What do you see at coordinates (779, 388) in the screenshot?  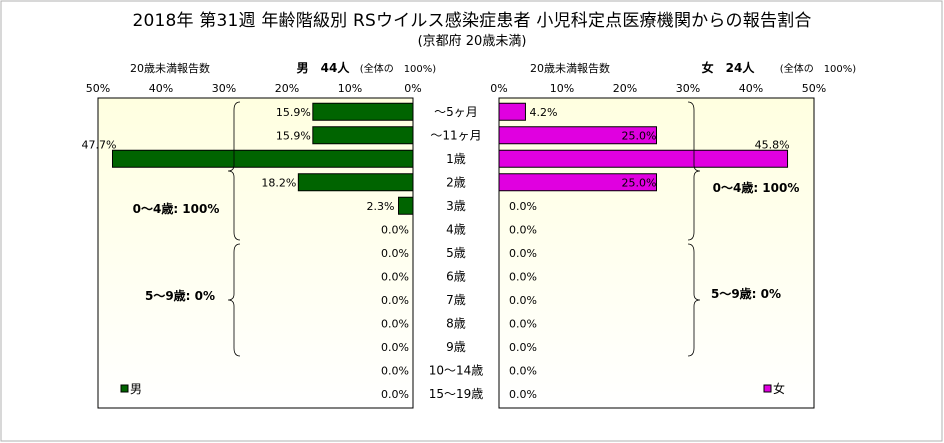 I see `female-legend-label: 女` at bounding box center [779, 388].